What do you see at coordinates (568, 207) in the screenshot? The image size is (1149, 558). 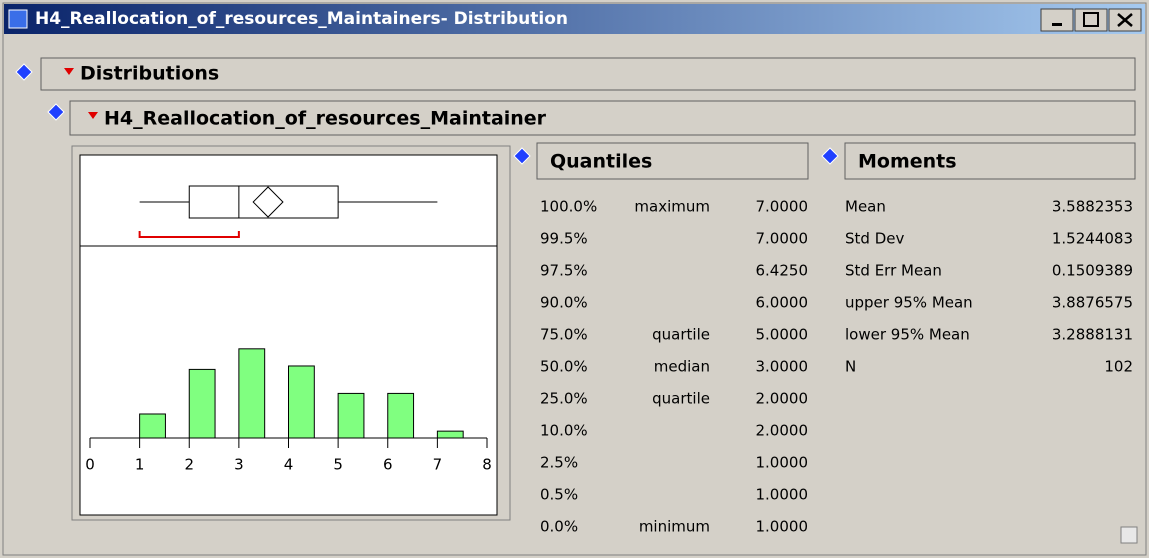 I see `quantile-percent: 100.0%` at bounding box center [568, 207].